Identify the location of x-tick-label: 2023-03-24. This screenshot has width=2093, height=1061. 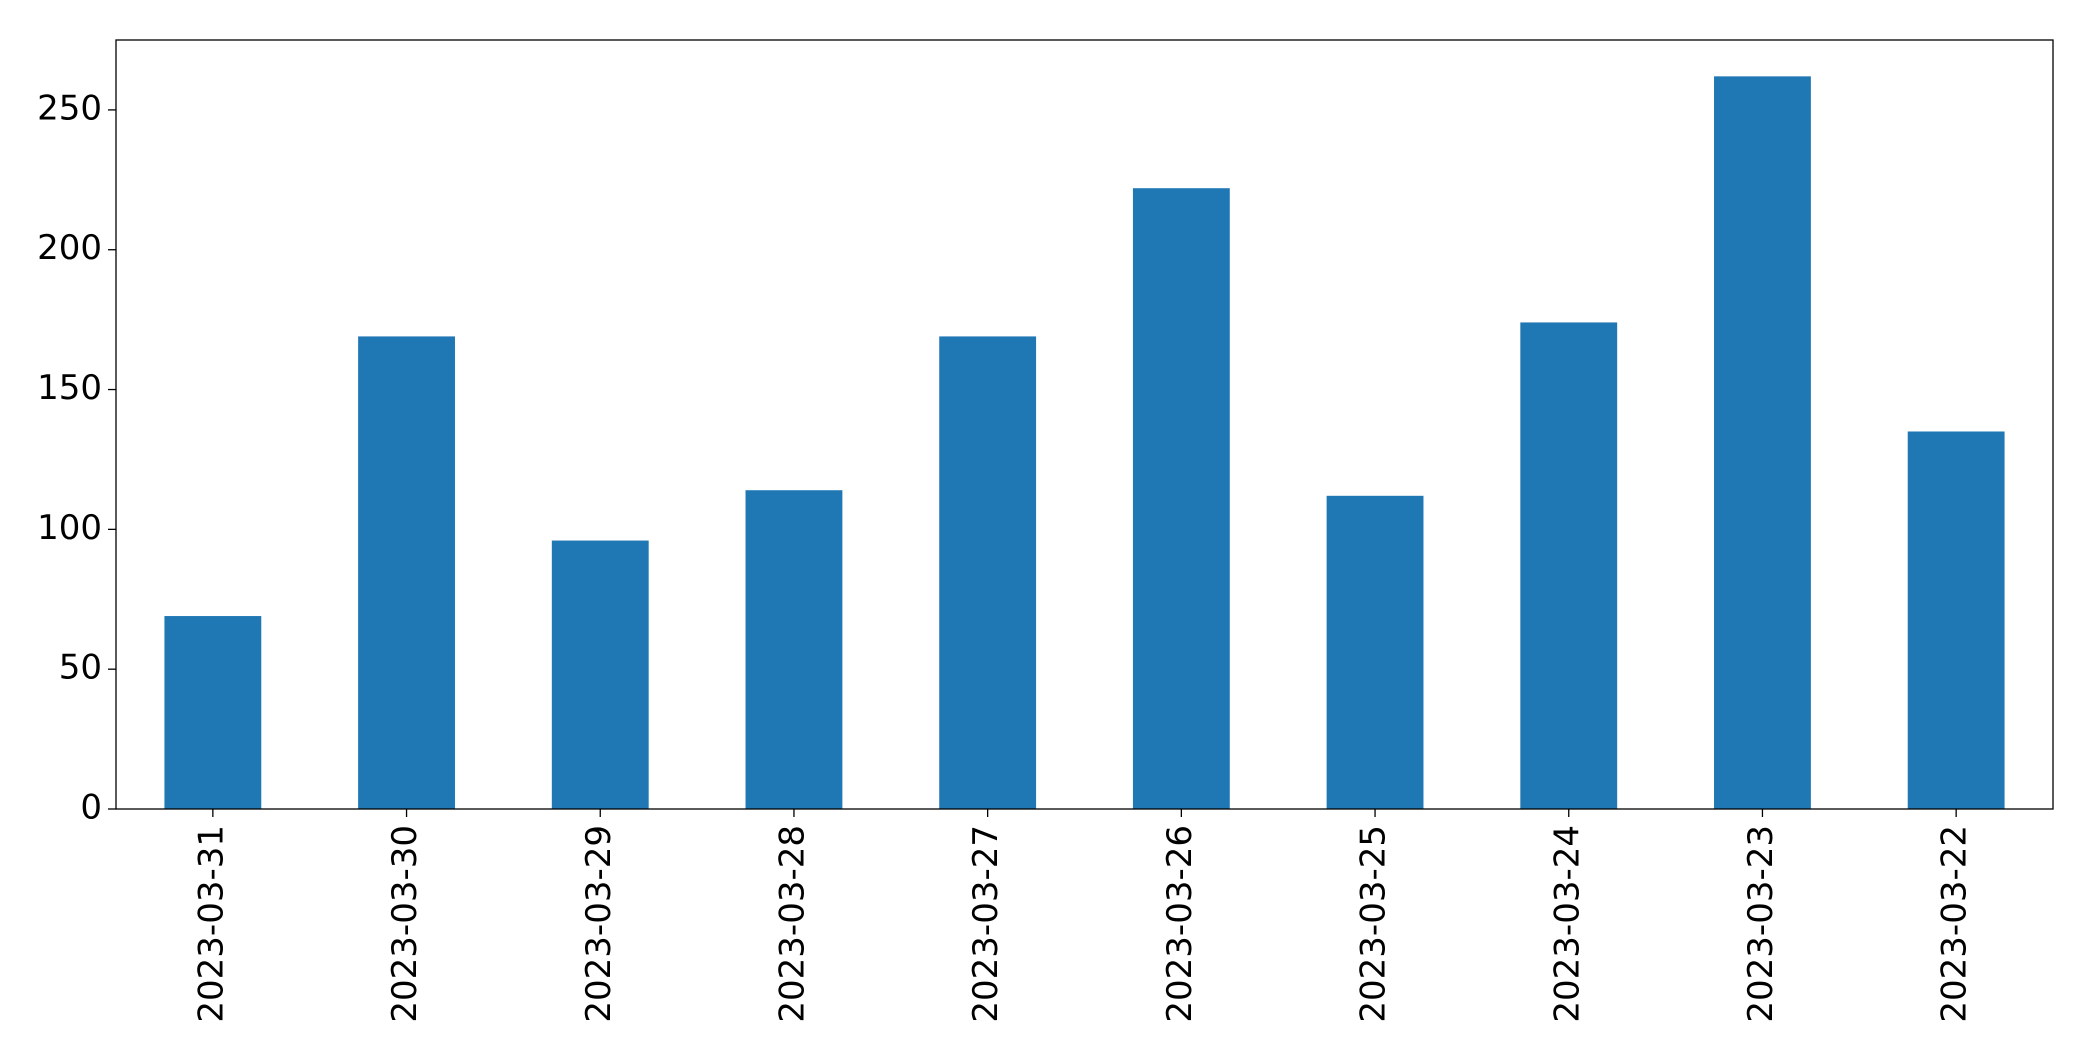
(1567, 924).